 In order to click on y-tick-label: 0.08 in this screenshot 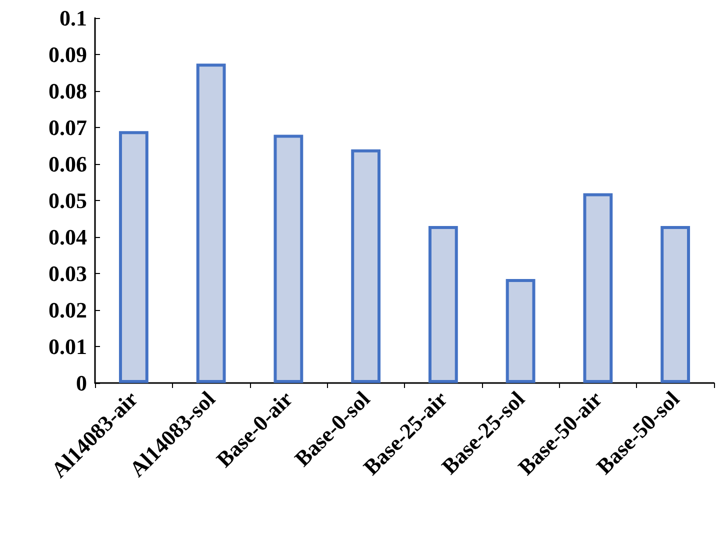, I will do `click(67, 91)`.